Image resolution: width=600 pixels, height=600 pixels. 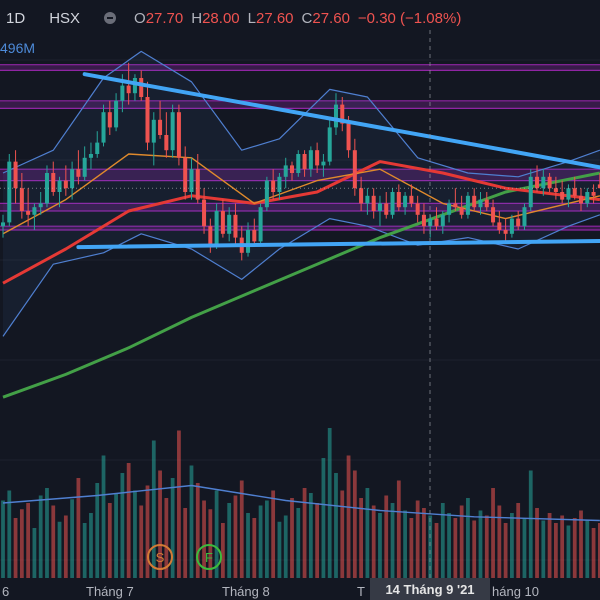 I want to click on close-value: 27.60, so click(x=331, y=18).